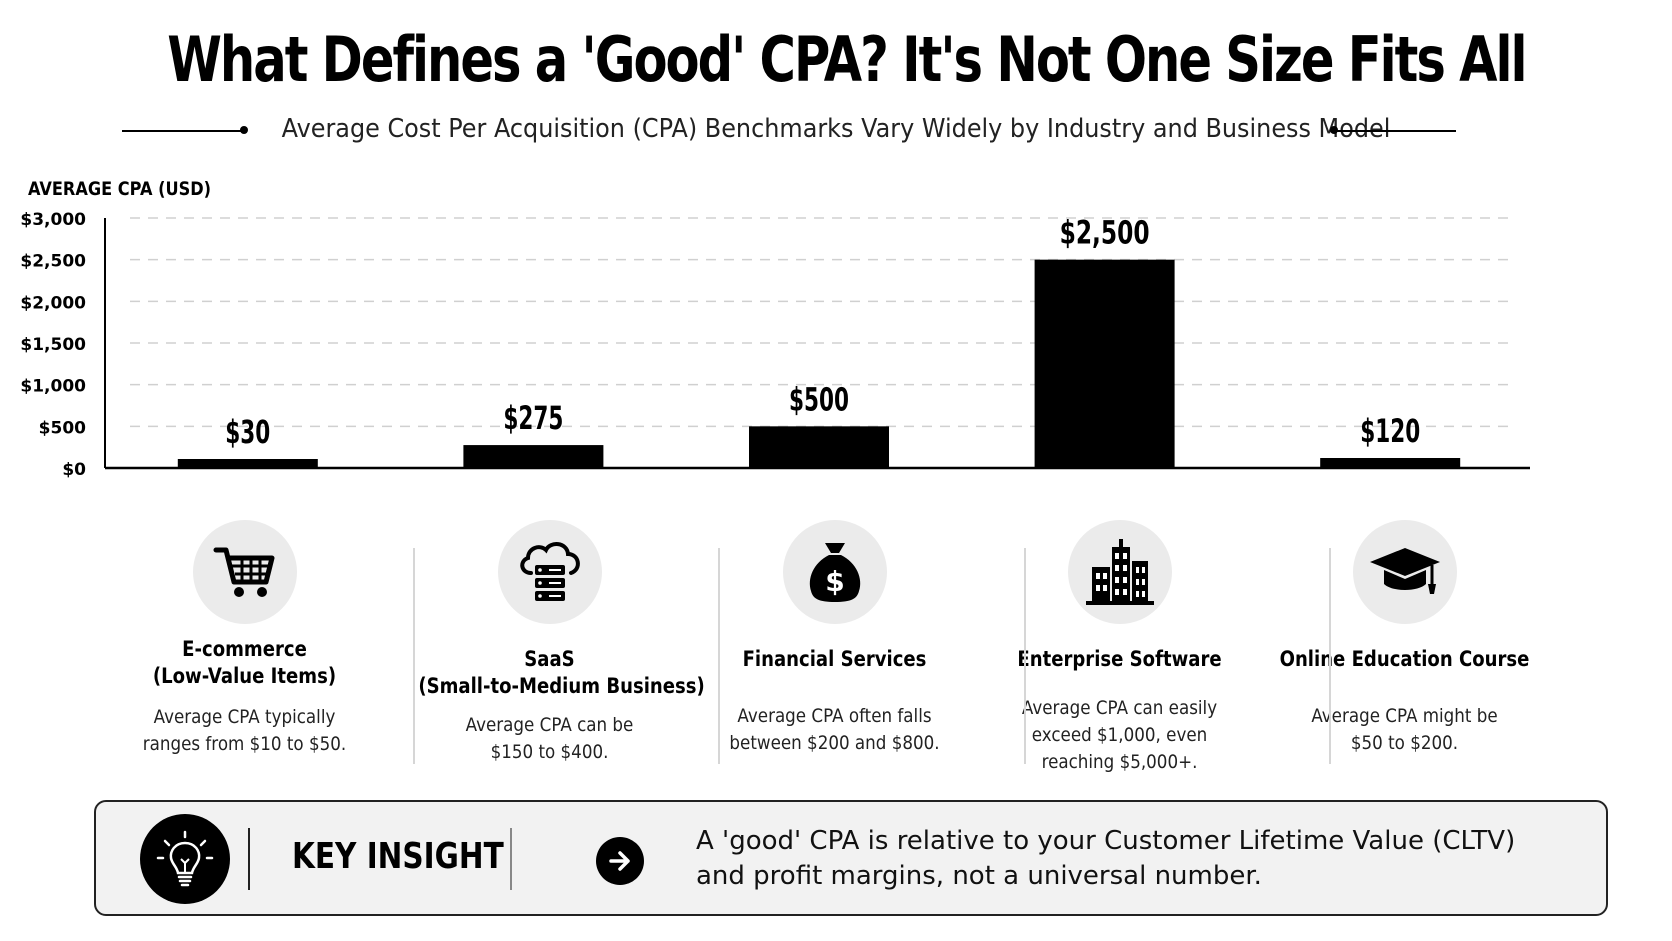 The image size is (1672, 941). What do you see at coordinates (62, 428) in the screenshot?
I see `y-tick-label: $500` at bounding box center [62, 428].